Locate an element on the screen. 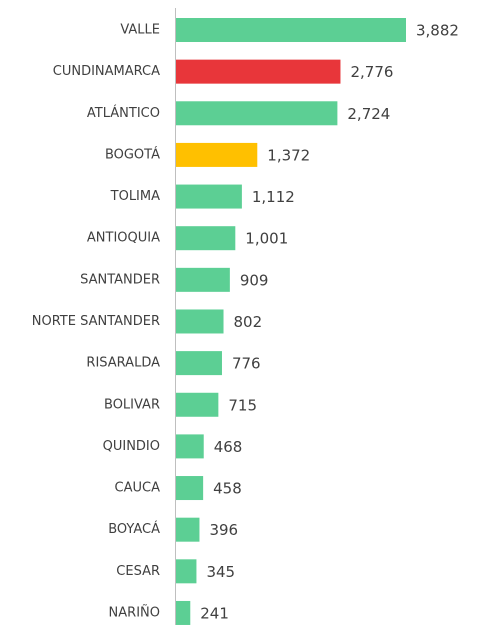 The height and width of the screenshot is (625, 482). value-label: 241 is located at coordinates (214, 613).